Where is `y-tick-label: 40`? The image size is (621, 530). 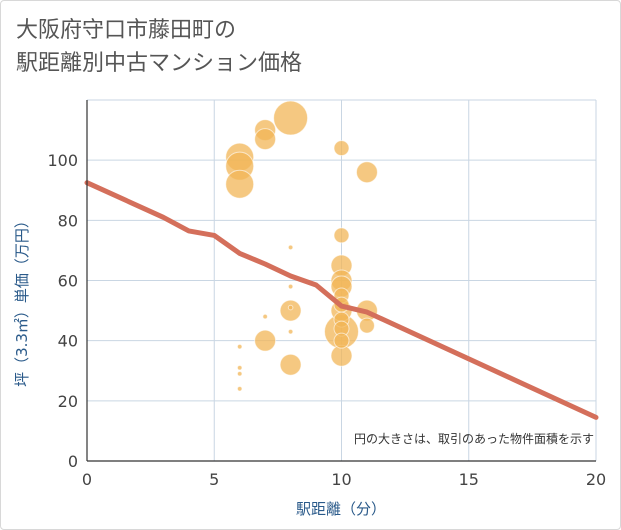
y-tick-label: 40 is located at coordinates (68, 341).